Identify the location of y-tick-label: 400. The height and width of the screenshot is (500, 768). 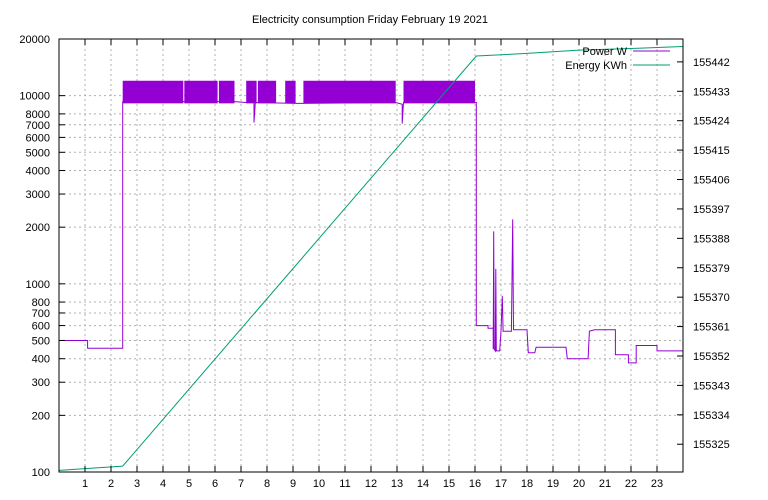
(41, 360).